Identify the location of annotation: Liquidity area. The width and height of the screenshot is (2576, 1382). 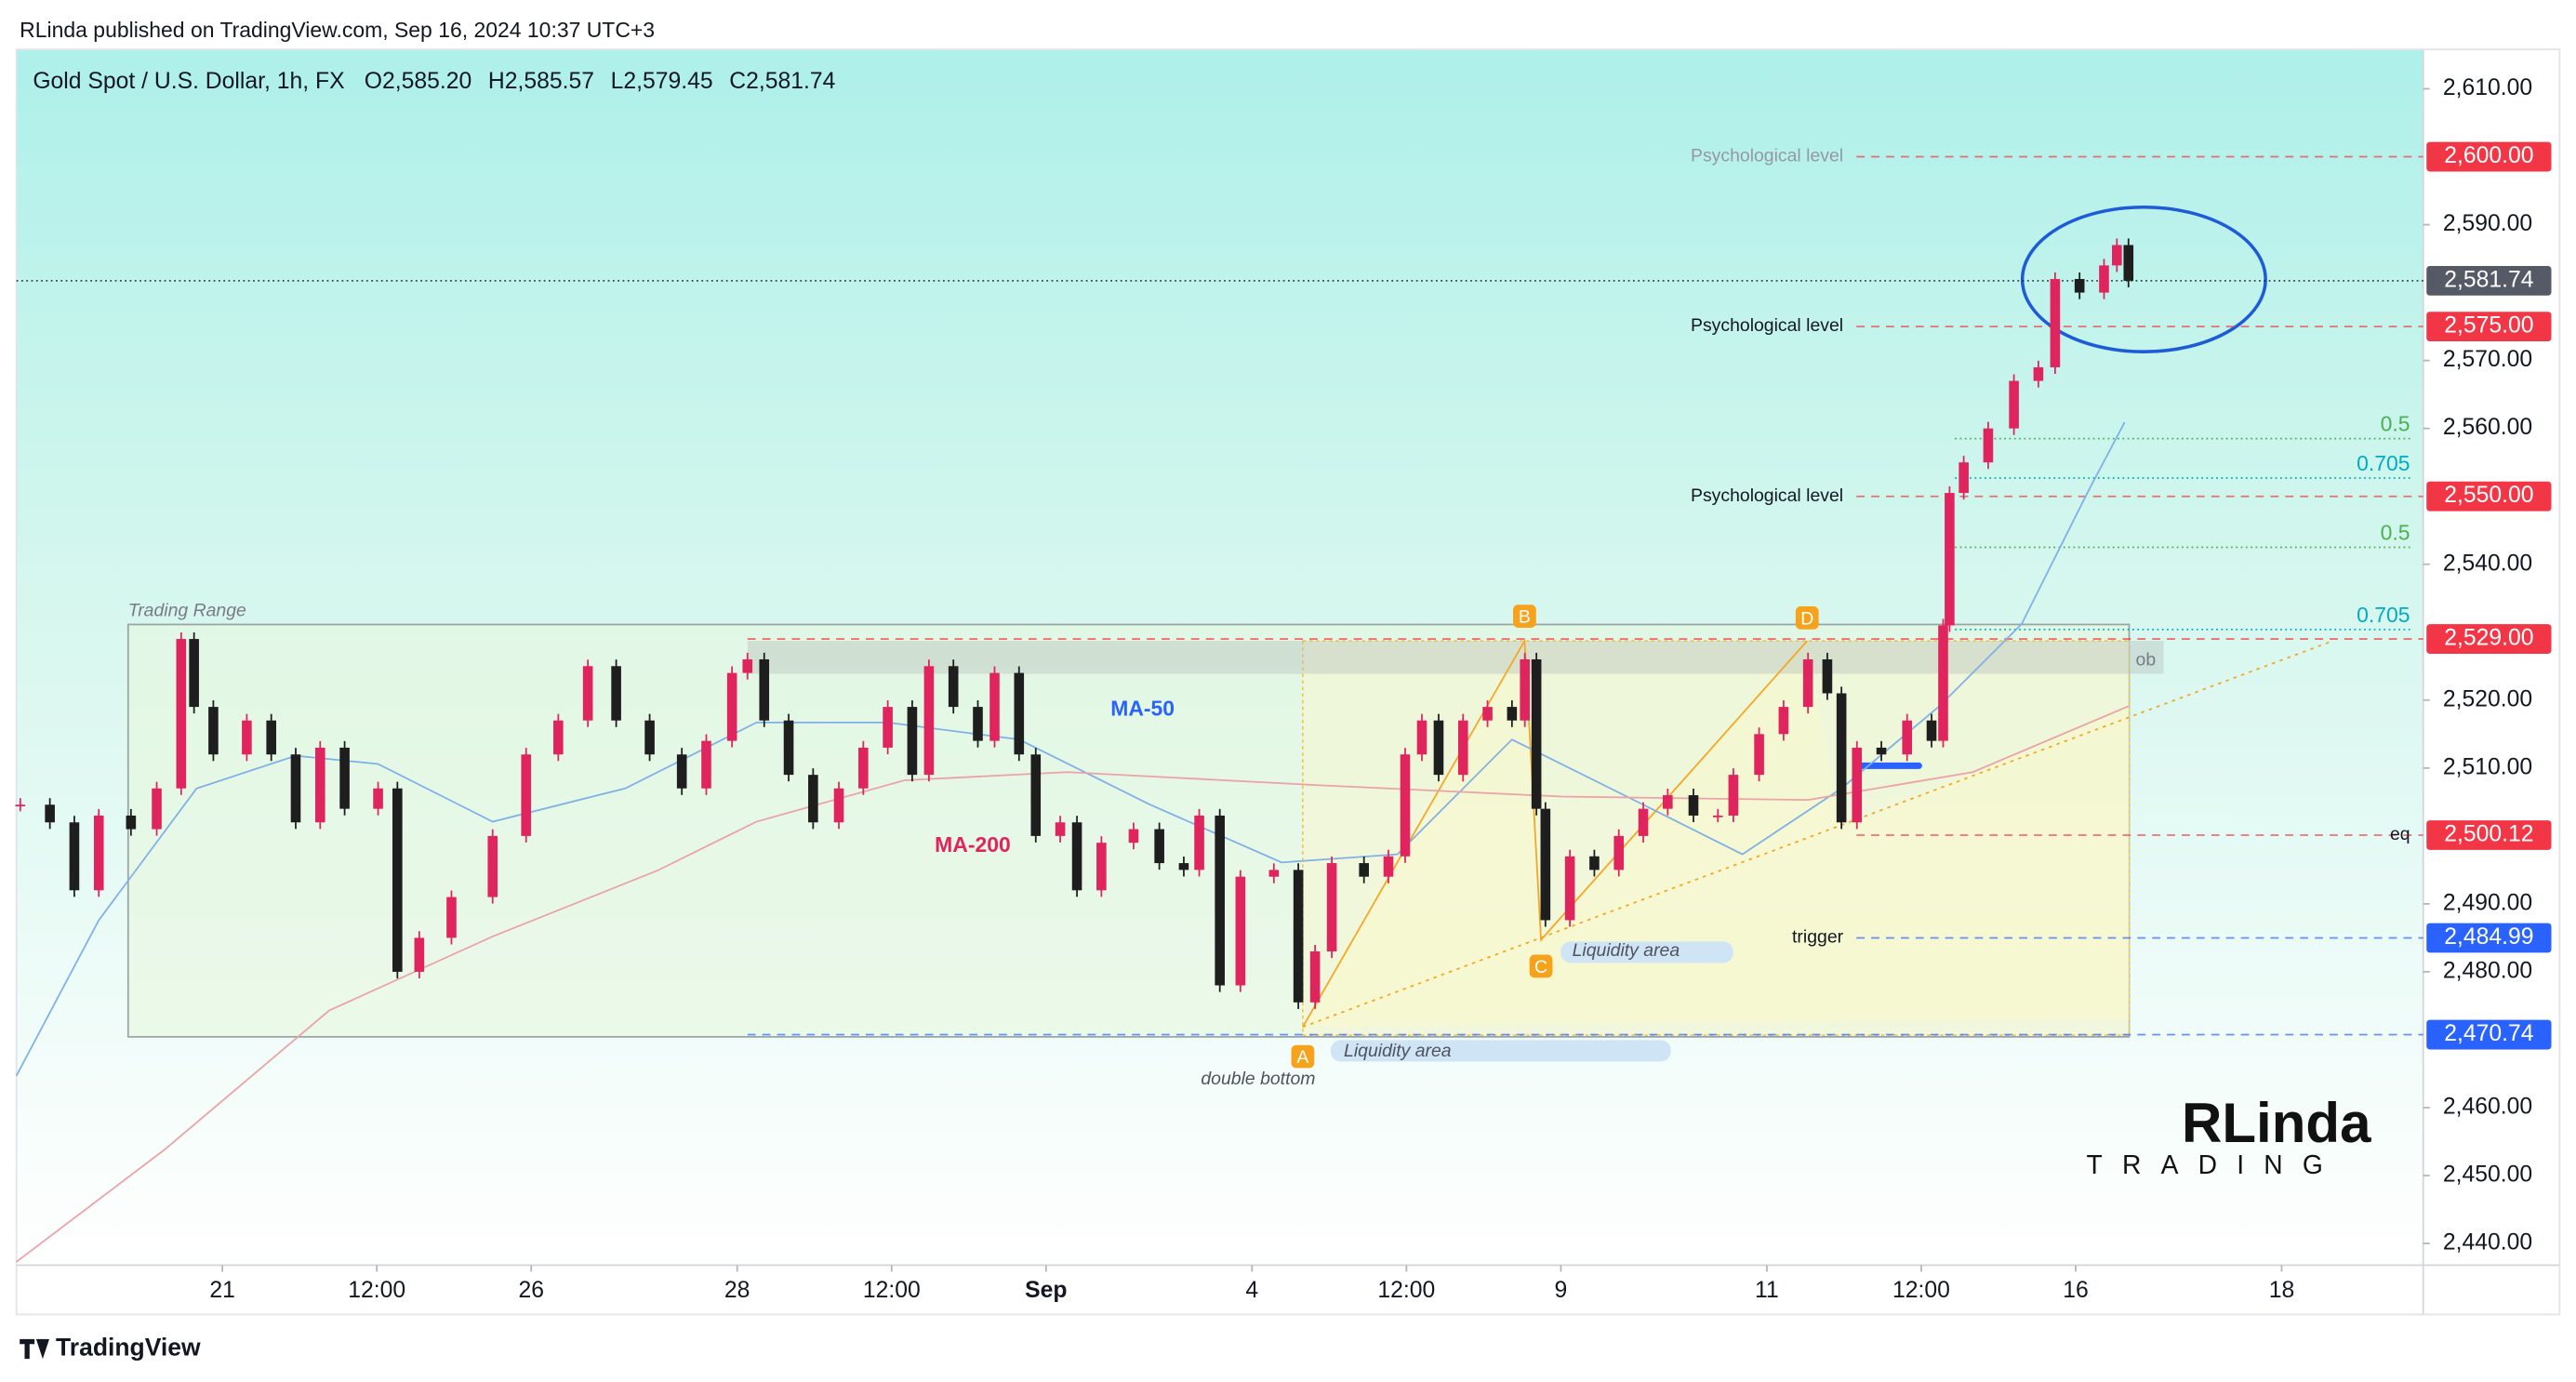
(1626, 951).